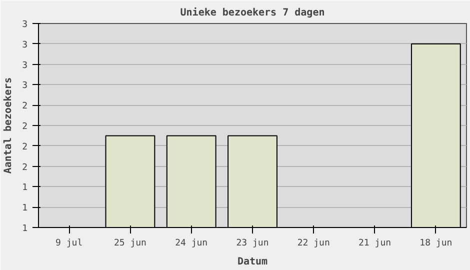  I want to click on x-tick-label: 24 jun, so click(191, 243).